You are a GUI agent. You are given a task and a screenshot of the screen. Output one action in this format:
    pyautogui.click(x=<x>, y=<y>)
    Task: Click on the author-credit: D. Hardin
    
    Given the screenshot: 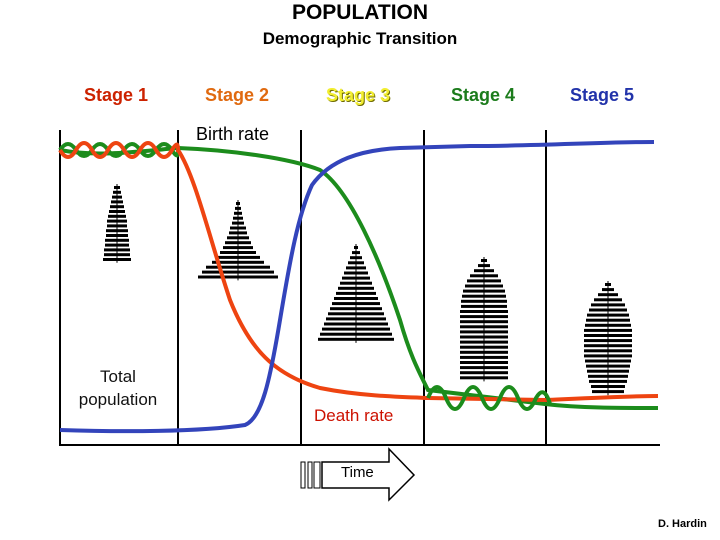 What is the action you would take?
    pyautogui.click(x=682, y=524)
    